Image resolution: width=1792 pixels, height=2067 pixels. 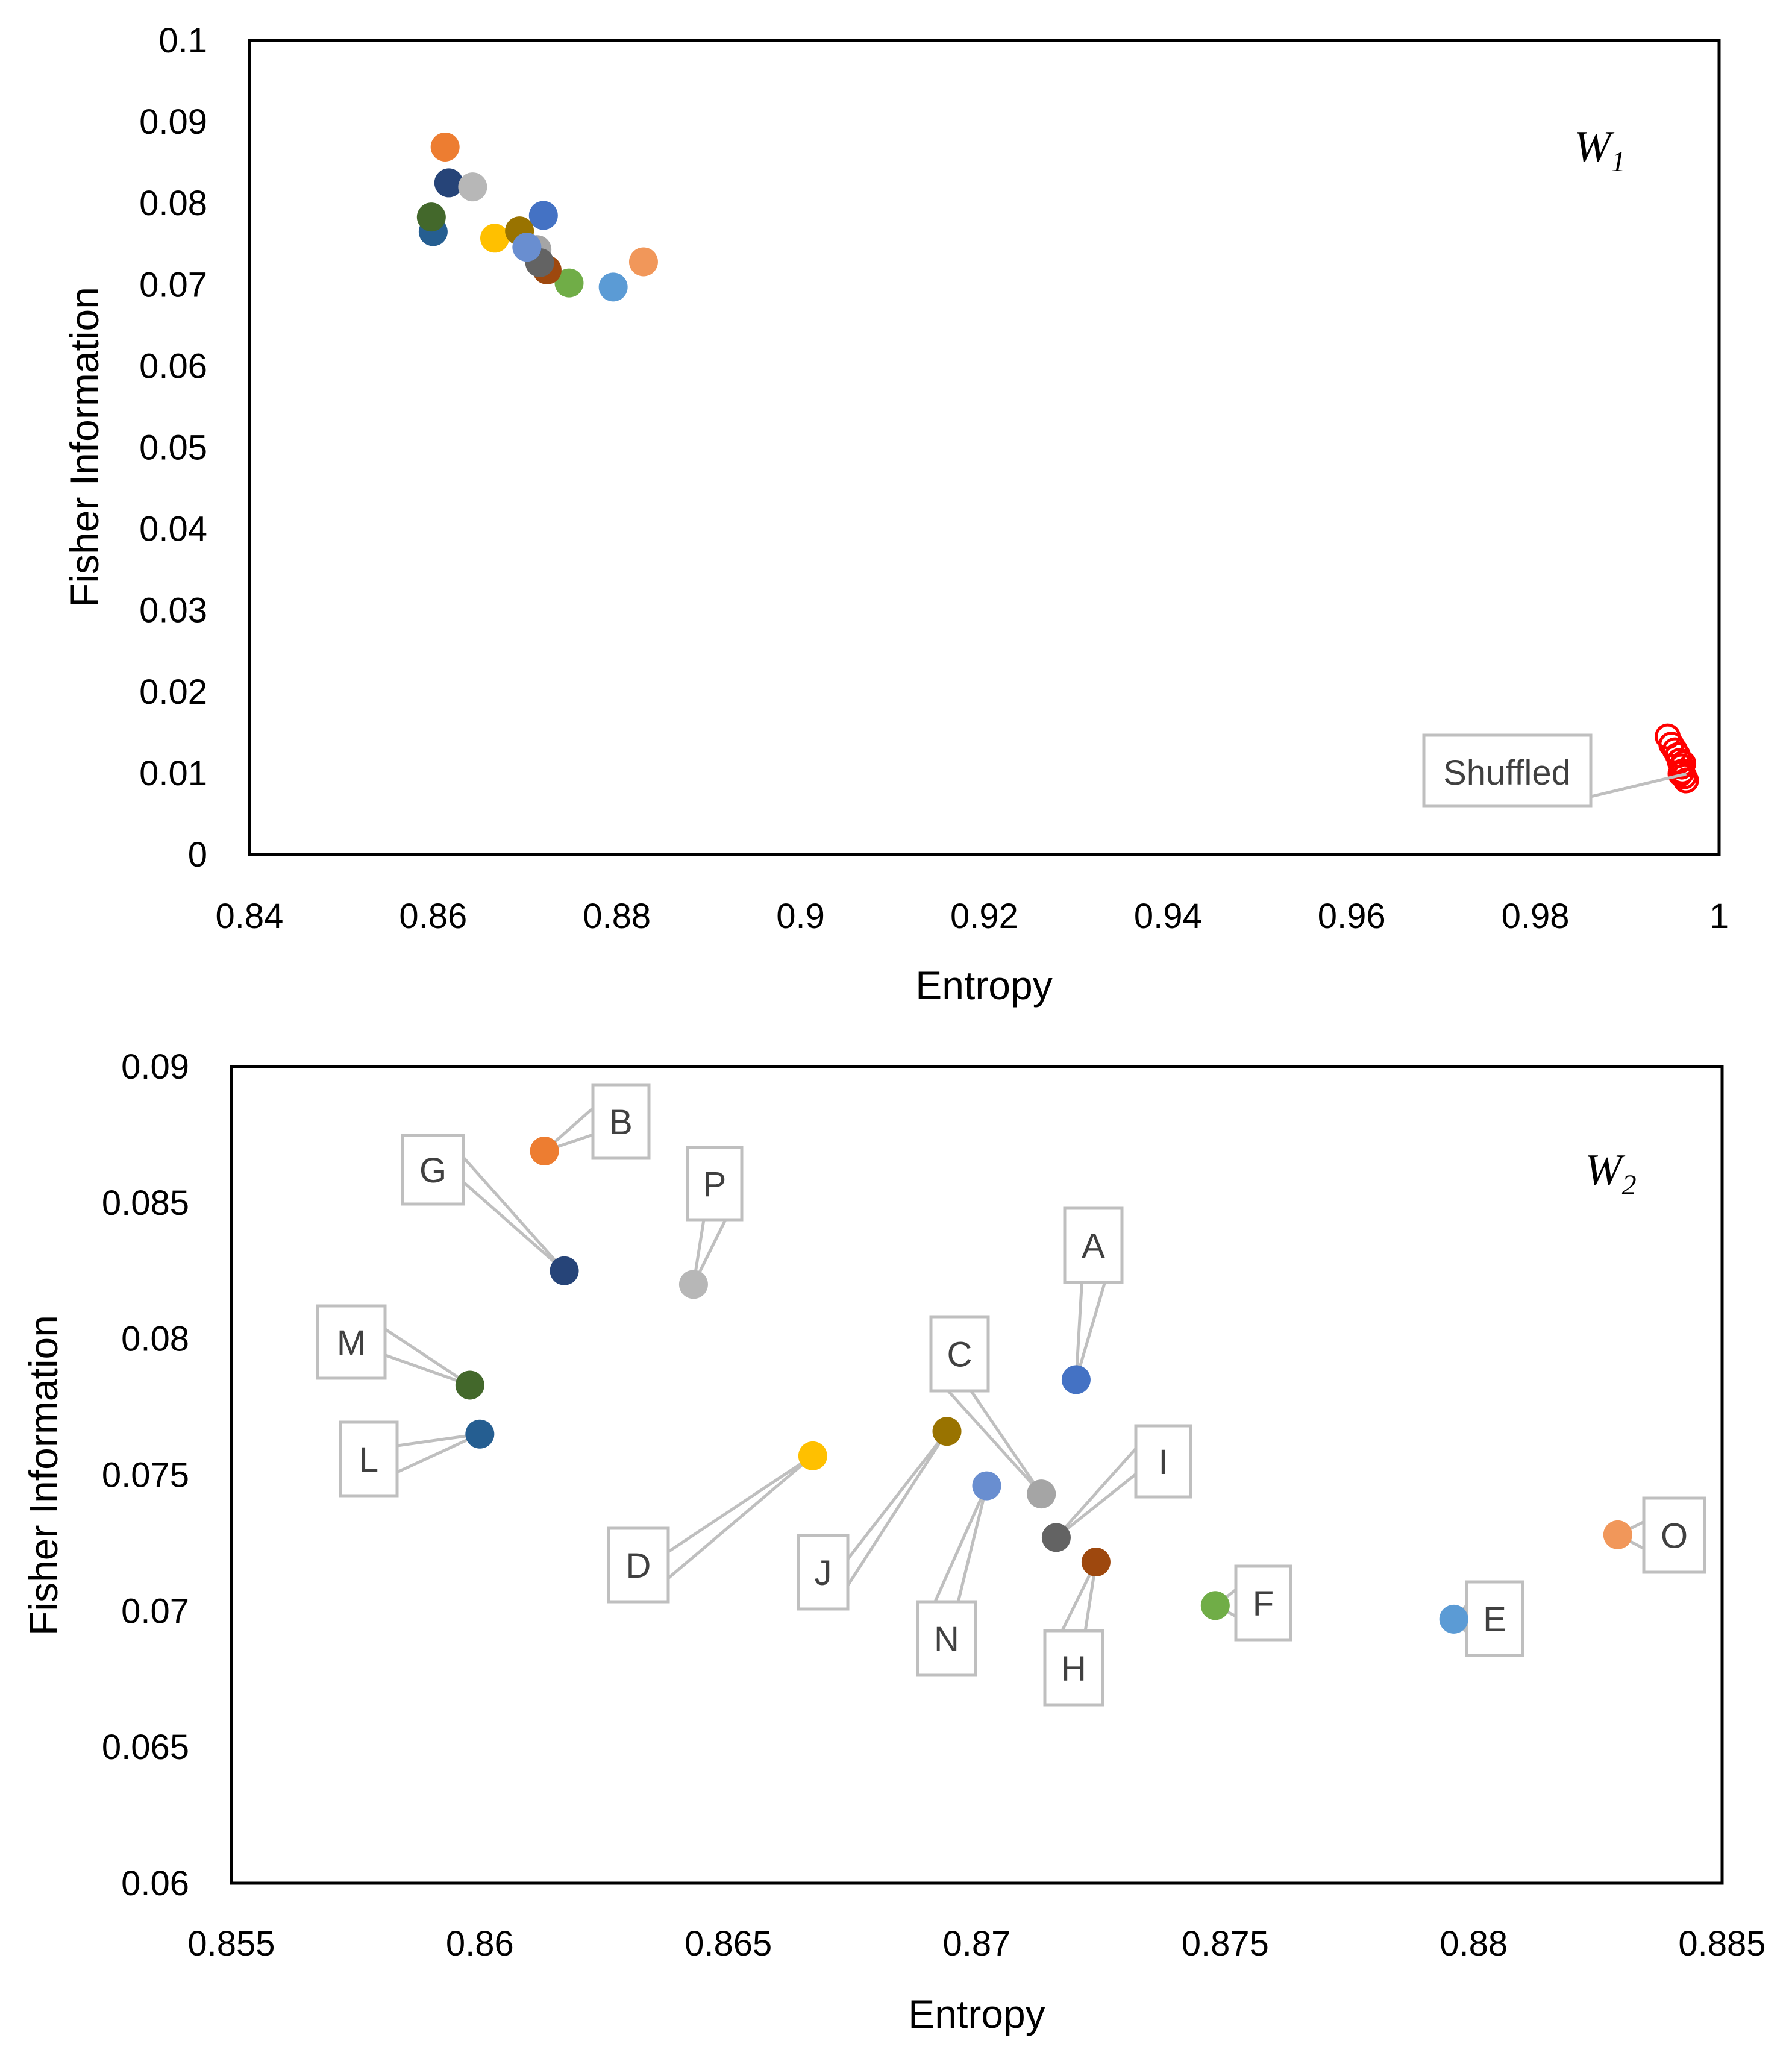 I want to click on callout-leader-j, so click(x=897, y=1510).